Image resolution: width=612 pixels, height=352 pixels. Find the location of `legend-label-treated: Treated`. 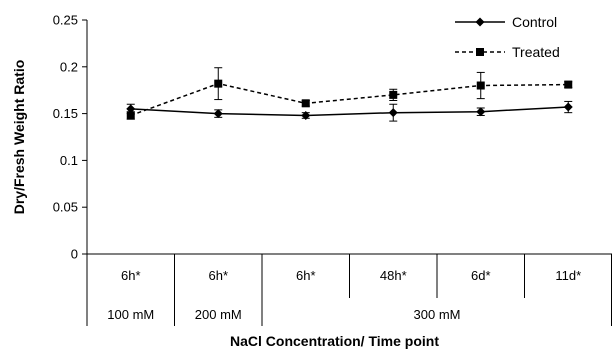

legend-label-treated: Treated is located at coordinates (536, 52).